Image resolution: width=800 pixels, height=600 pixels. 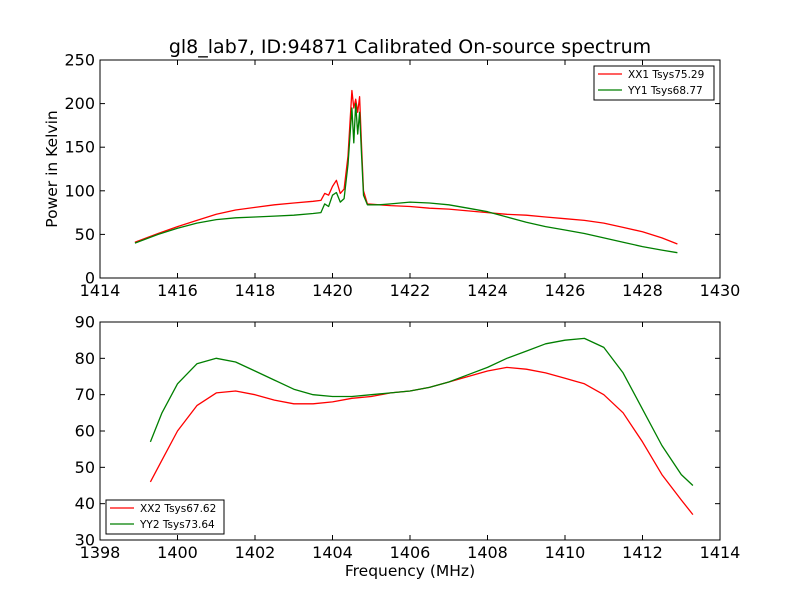 What do you see at coordinates (85, 358) in the screenshot?
I see `bottom-y-tick-label: 80` at bounding box center [85, 358].